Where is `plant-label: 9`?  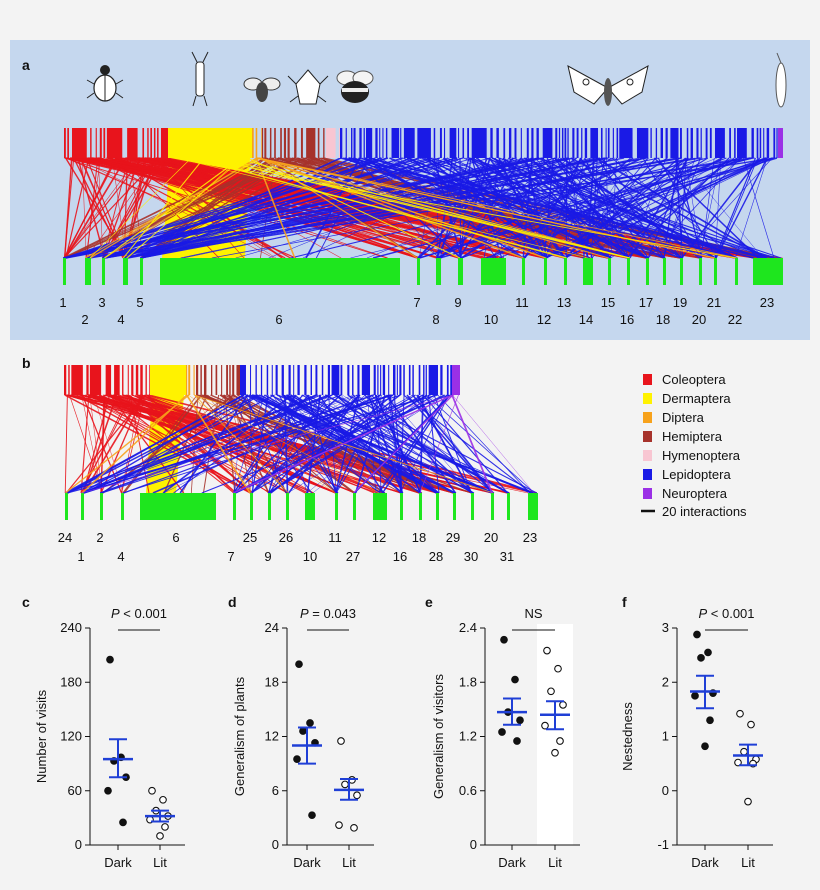 plant-label: 9 is located at coordinates (457, 302).